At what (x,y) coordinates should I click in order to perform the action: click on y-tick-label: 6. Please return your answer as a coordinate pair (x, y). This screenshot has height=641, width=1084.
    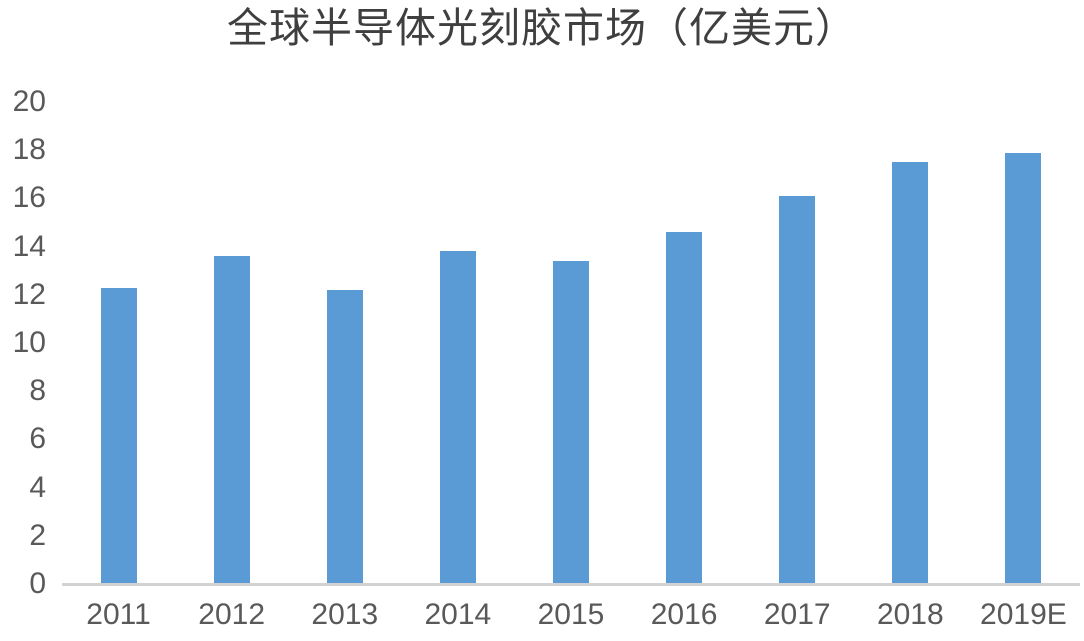
    Looking at the image, I should click on (37, 439).